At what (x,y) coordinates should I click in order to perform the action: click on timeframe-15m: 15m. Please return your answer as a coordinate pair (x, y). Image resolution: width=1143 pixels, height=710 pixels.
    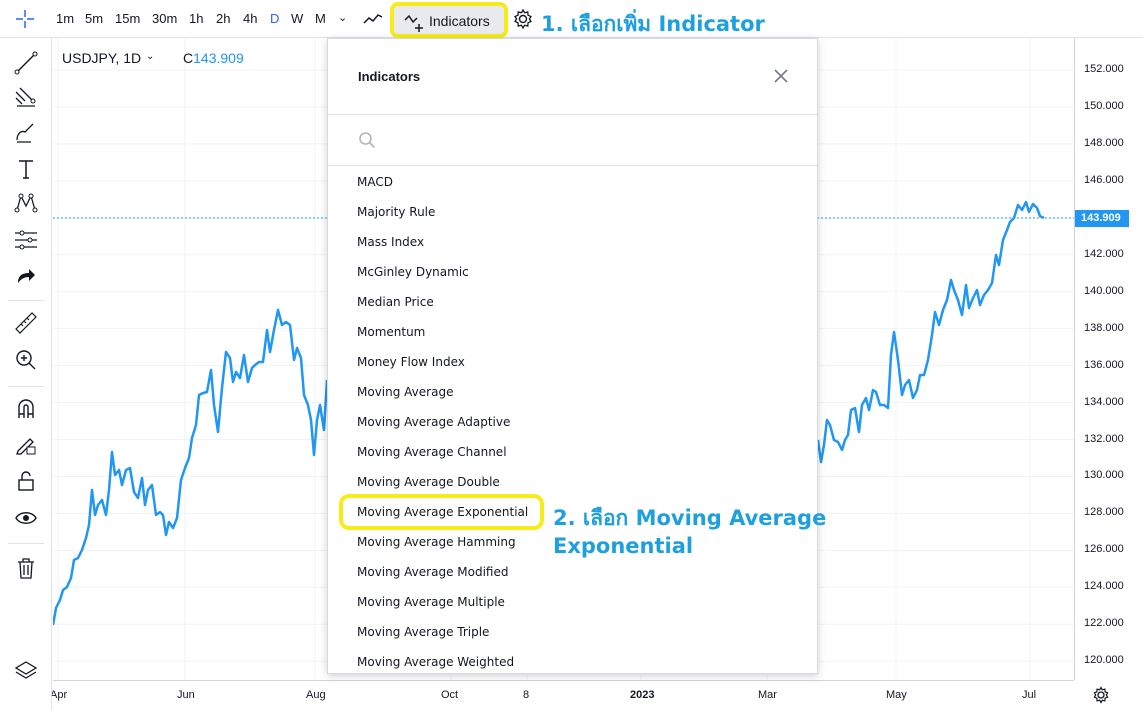
    Looking at the image, I should click on (128, 18).